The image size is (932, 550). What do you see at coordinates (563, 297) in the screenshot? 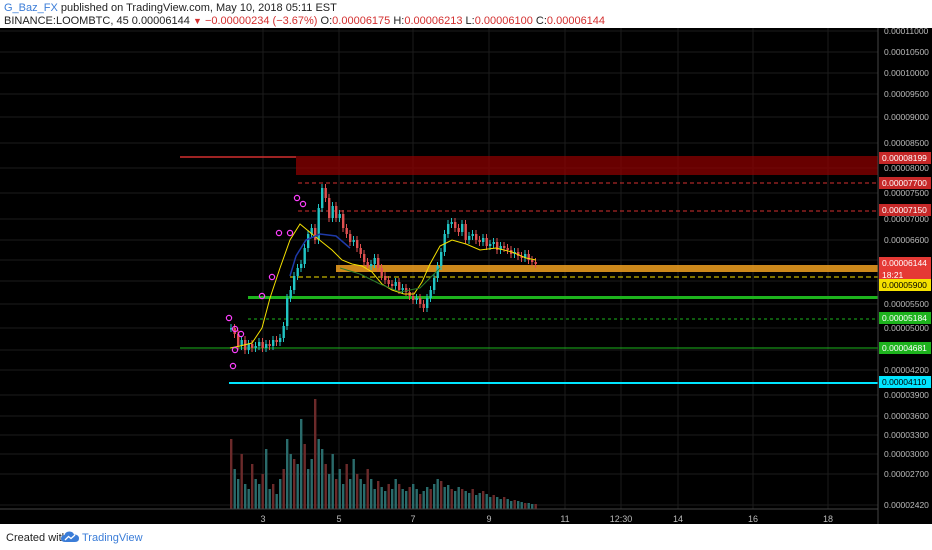
I see `support-zone-box` at bounding box center [563, 297].